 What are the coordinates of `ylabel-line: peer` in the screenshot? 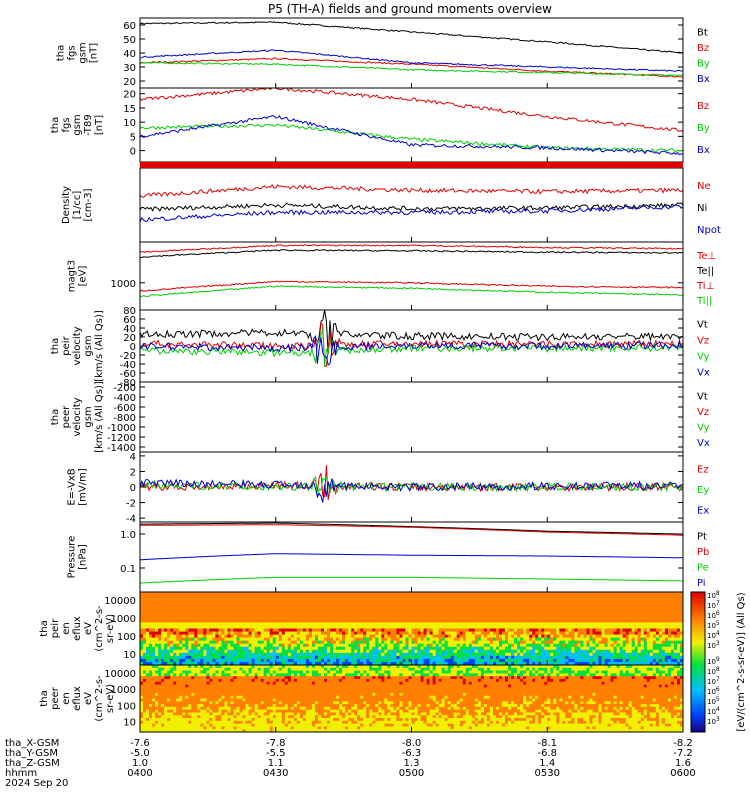 It's located at (66, 417).